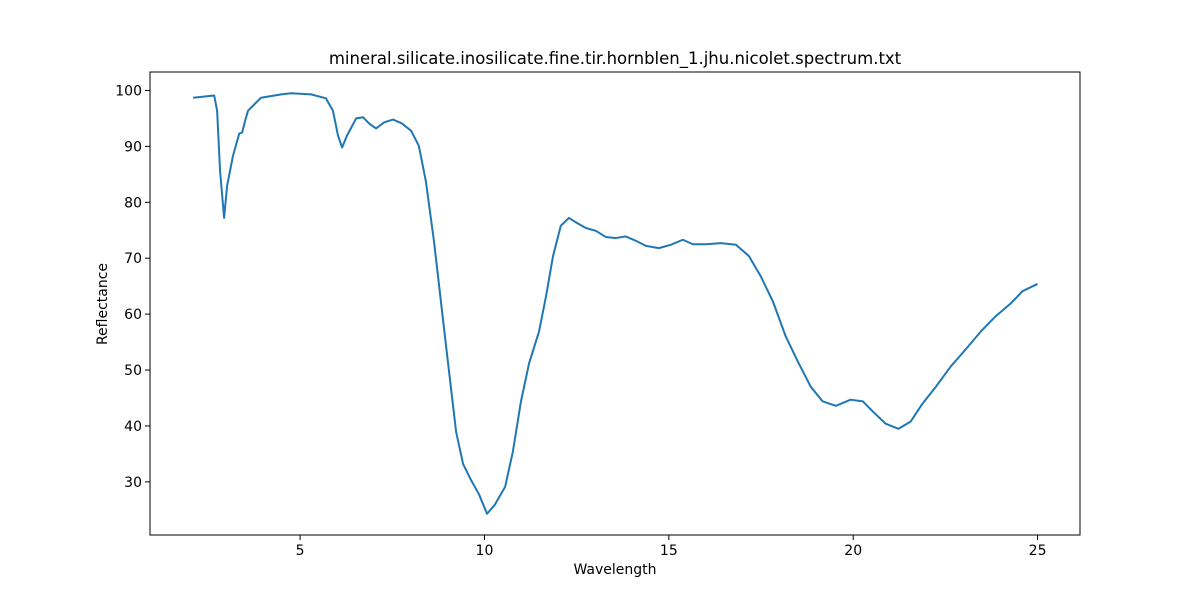 Image resolution: width=1200 pixels, height=600 pixels. I want to click on y-tick-label: 80, so click(133, 203).